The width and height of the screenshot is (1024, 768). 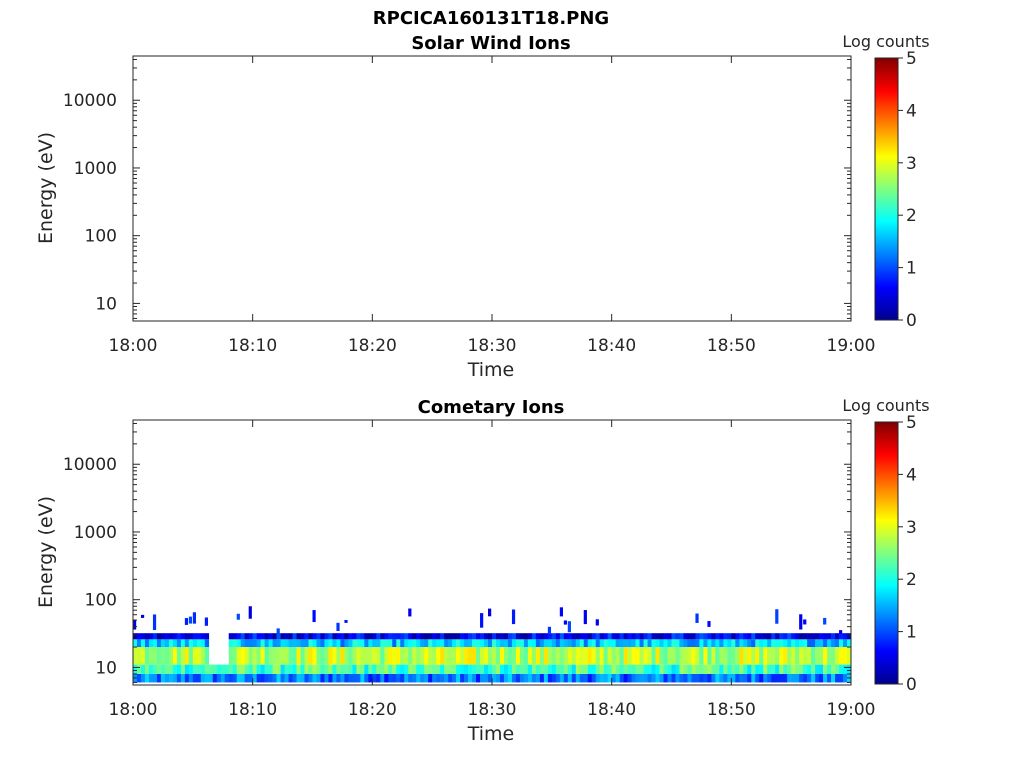 I want to click on x-tick-label: 18:30, so click(x=492, y=710).